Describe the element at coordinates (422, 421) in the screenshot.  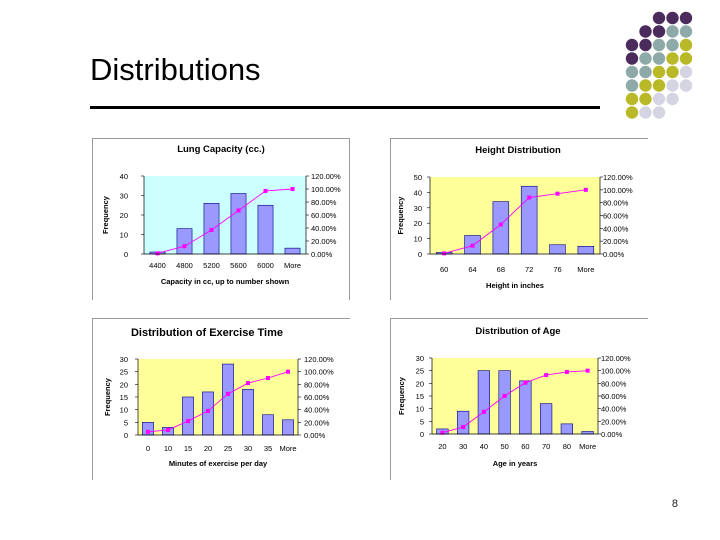
I see `y-tick-label: 5` at that location.